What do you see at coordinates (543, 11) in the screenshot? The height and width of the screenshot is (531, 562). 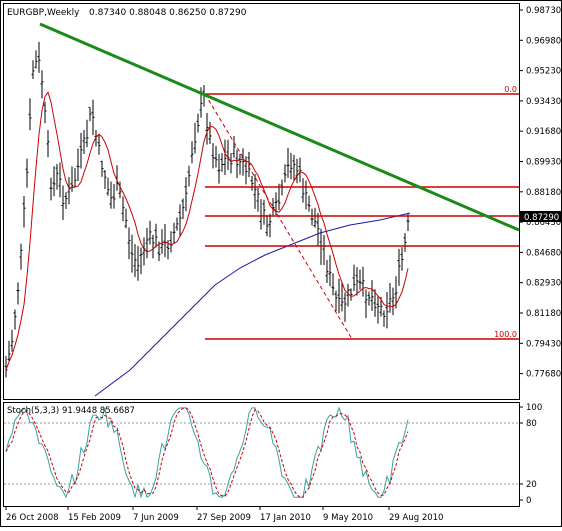 I see `price-tick-label: 0.98730` at bounding box center [543, 11].